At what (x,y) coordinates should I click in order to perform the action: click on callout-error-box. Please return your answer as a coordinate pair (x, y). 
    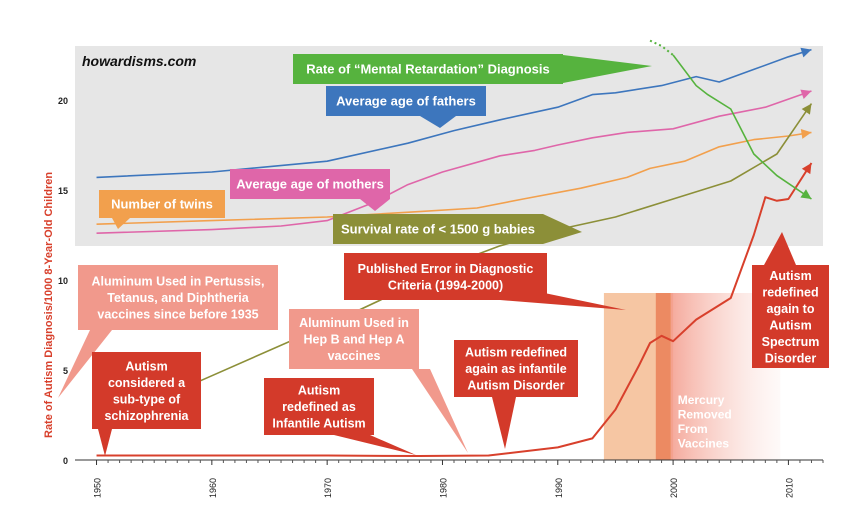
    Looking at the image, I should click on (445, 276).